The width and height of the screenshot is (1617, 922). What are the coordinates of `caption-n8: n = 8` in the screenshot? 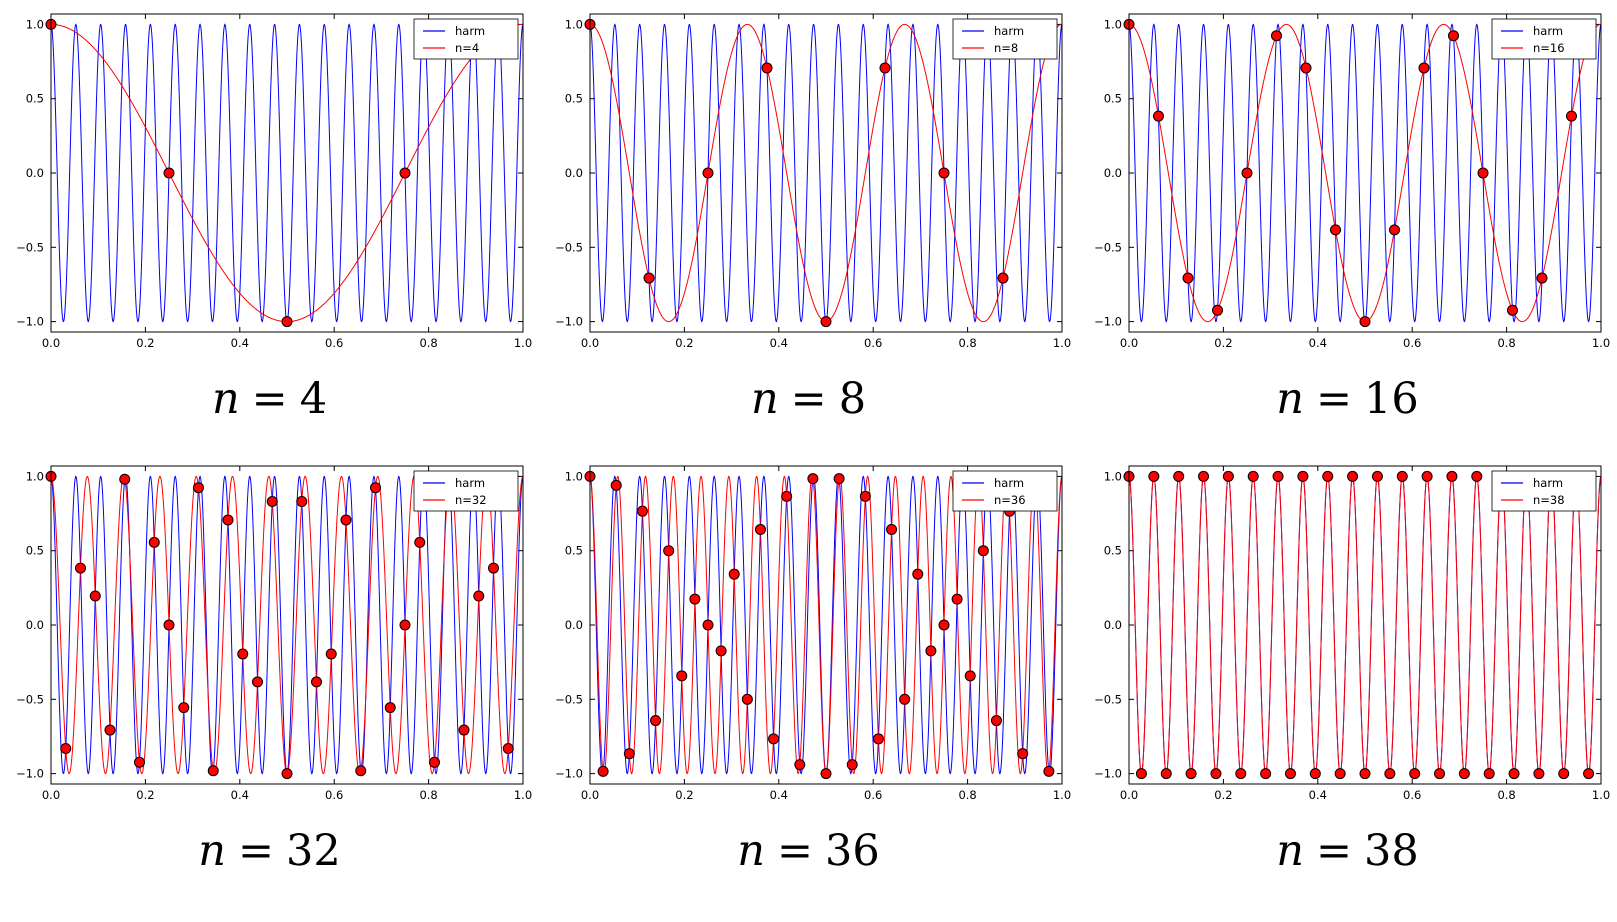 It's located at (808, 399).